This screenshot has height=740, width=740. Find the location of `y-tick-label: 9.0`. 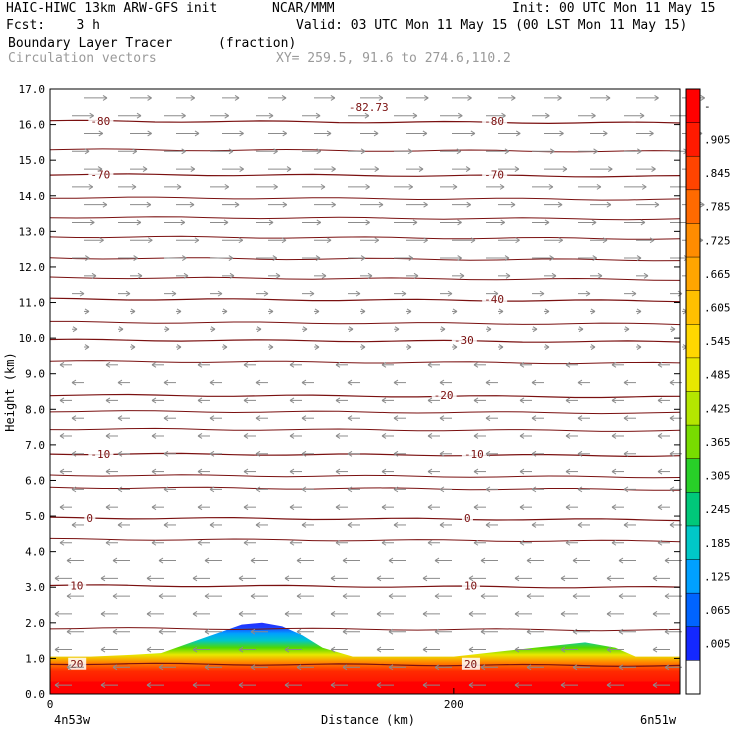

y-tick-label: 9.0 is located at coordinates (35, 374).